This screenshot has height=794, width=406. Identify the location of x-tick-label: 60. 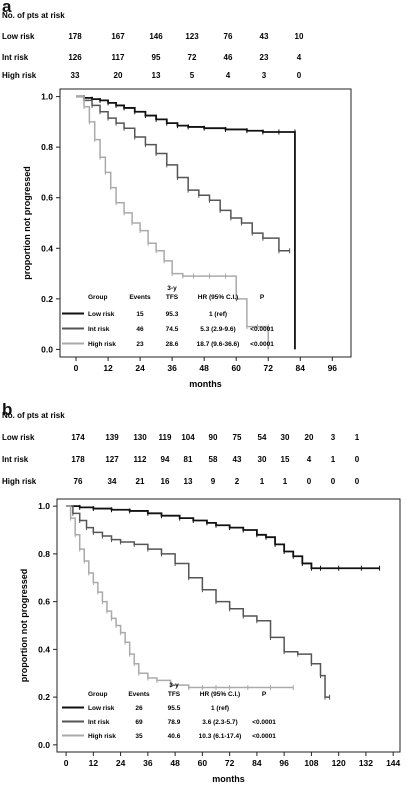
(203, 763).